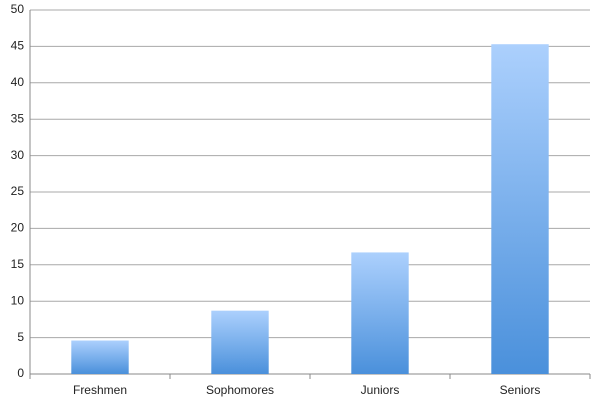  Describe the element at coordinates (18, 46) in the screenshot. I see `y-tick-label: 45` at that location.